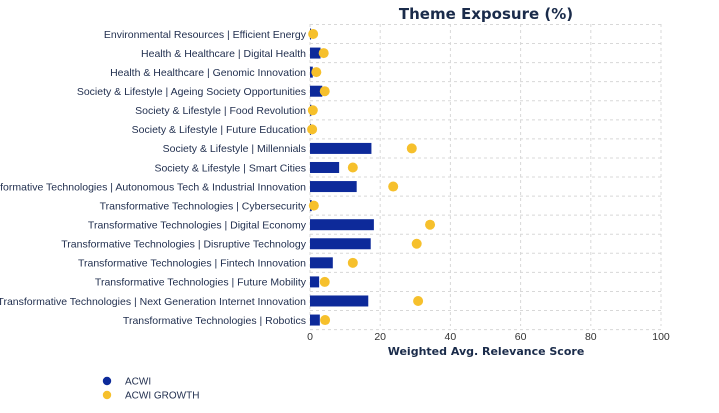  What do you see at coordinates (162, 396) in the screenshot?
I see `legend-label: ACWI GROWTH` at bounding box center [162, 396].